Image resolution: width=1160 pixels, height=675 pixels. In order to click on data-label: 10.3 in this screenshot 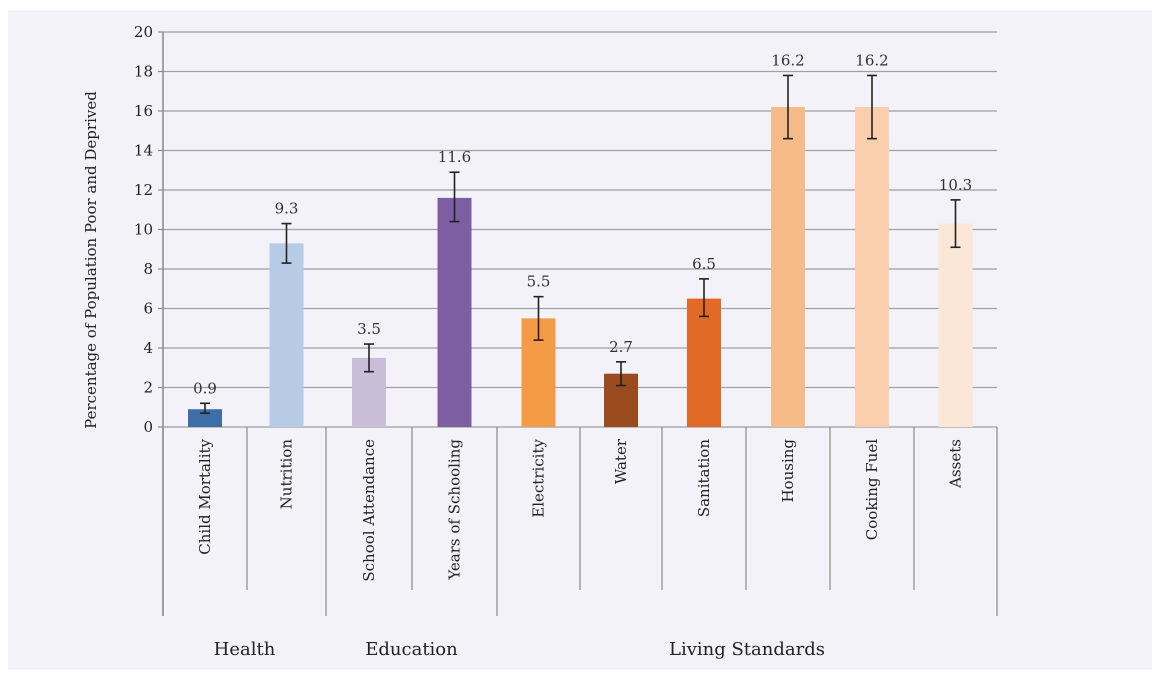, I will do `click(955, 185)`.